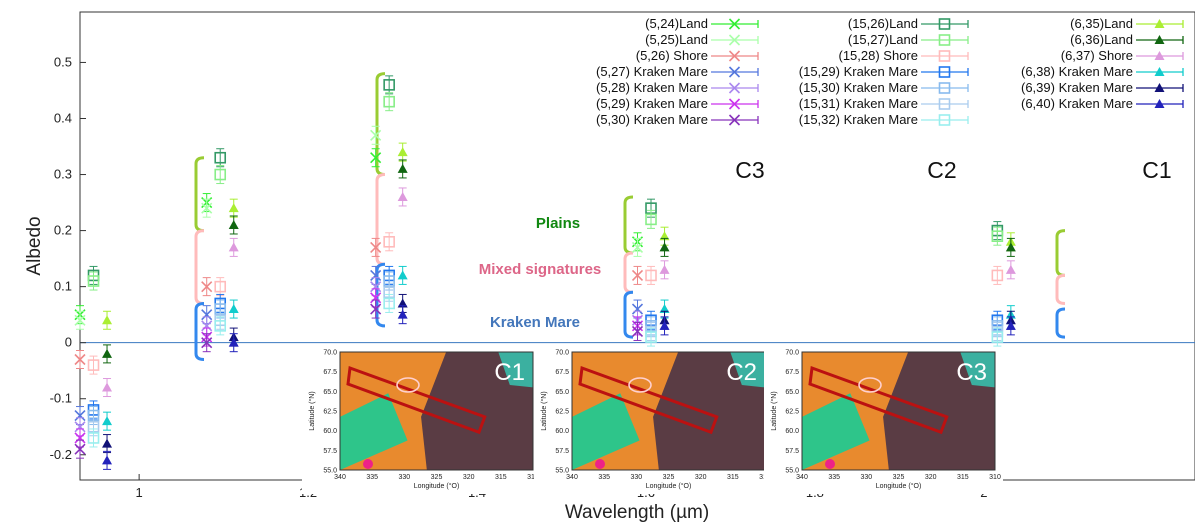 Image resolution: width=1195 pixels, height=525 pixels. Describe the element at coordinates (562, 451) in the screenshot. I see `inset-y-tick: 57.5` at that location.